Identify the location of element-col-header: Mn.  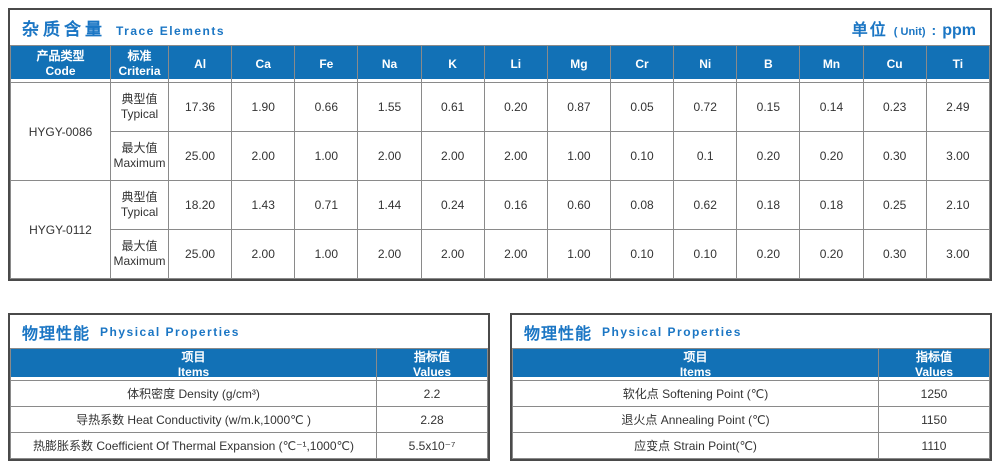
(831, 64).